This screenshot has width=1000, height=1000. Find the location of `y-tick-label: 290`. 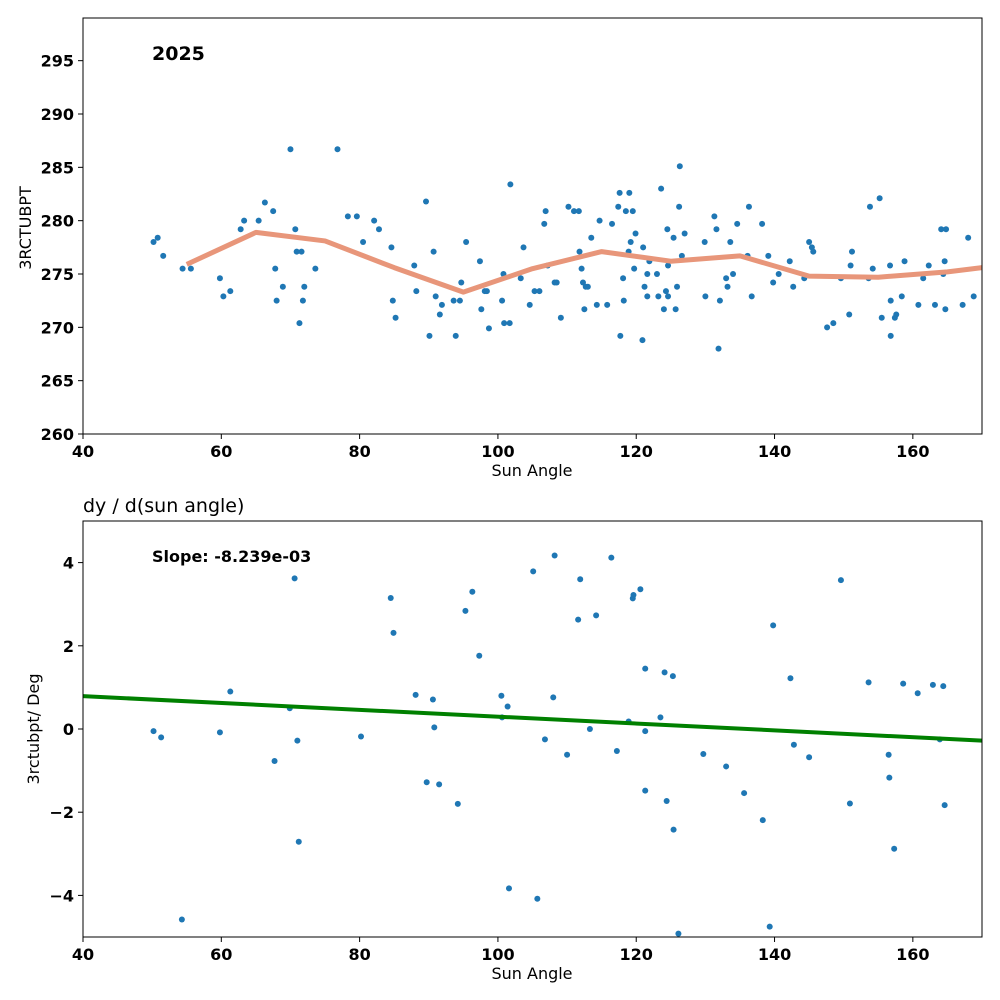

y-tick-label: 290 is located at coordinates (57, 114).